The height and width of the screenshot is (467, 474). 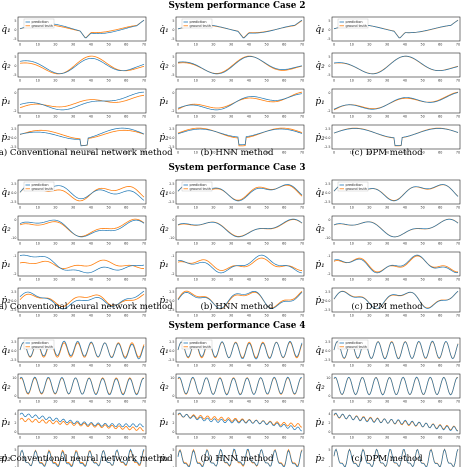 I want to click on subplot-panel: 10 00 10 20 30 40 50 60 70 q̇₂, so click(x=388, y=388).